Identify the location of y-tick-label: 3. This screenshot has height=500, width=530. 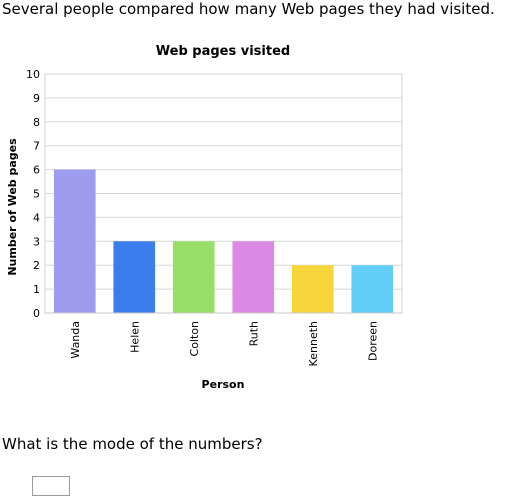
(36, 241).